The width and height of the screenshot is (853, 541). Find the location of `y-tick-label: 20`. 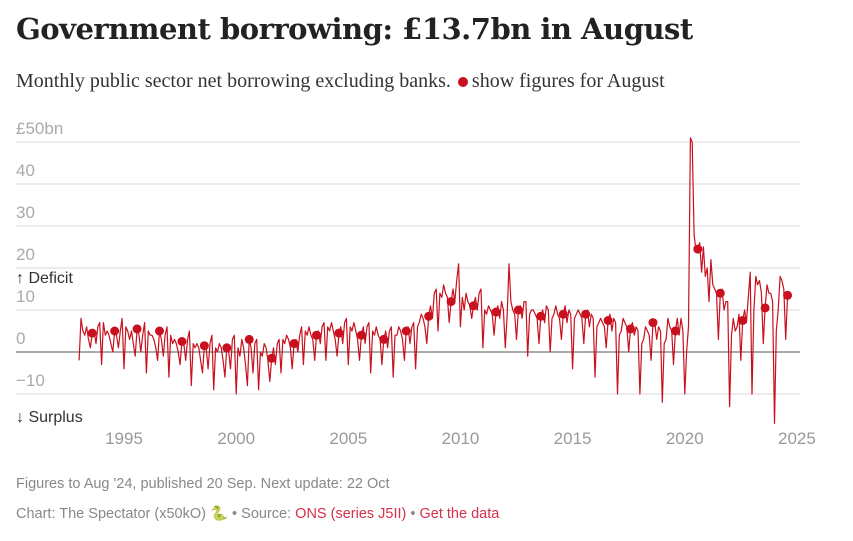

y-tick-label: 20 is located at coordinates (25, 254).